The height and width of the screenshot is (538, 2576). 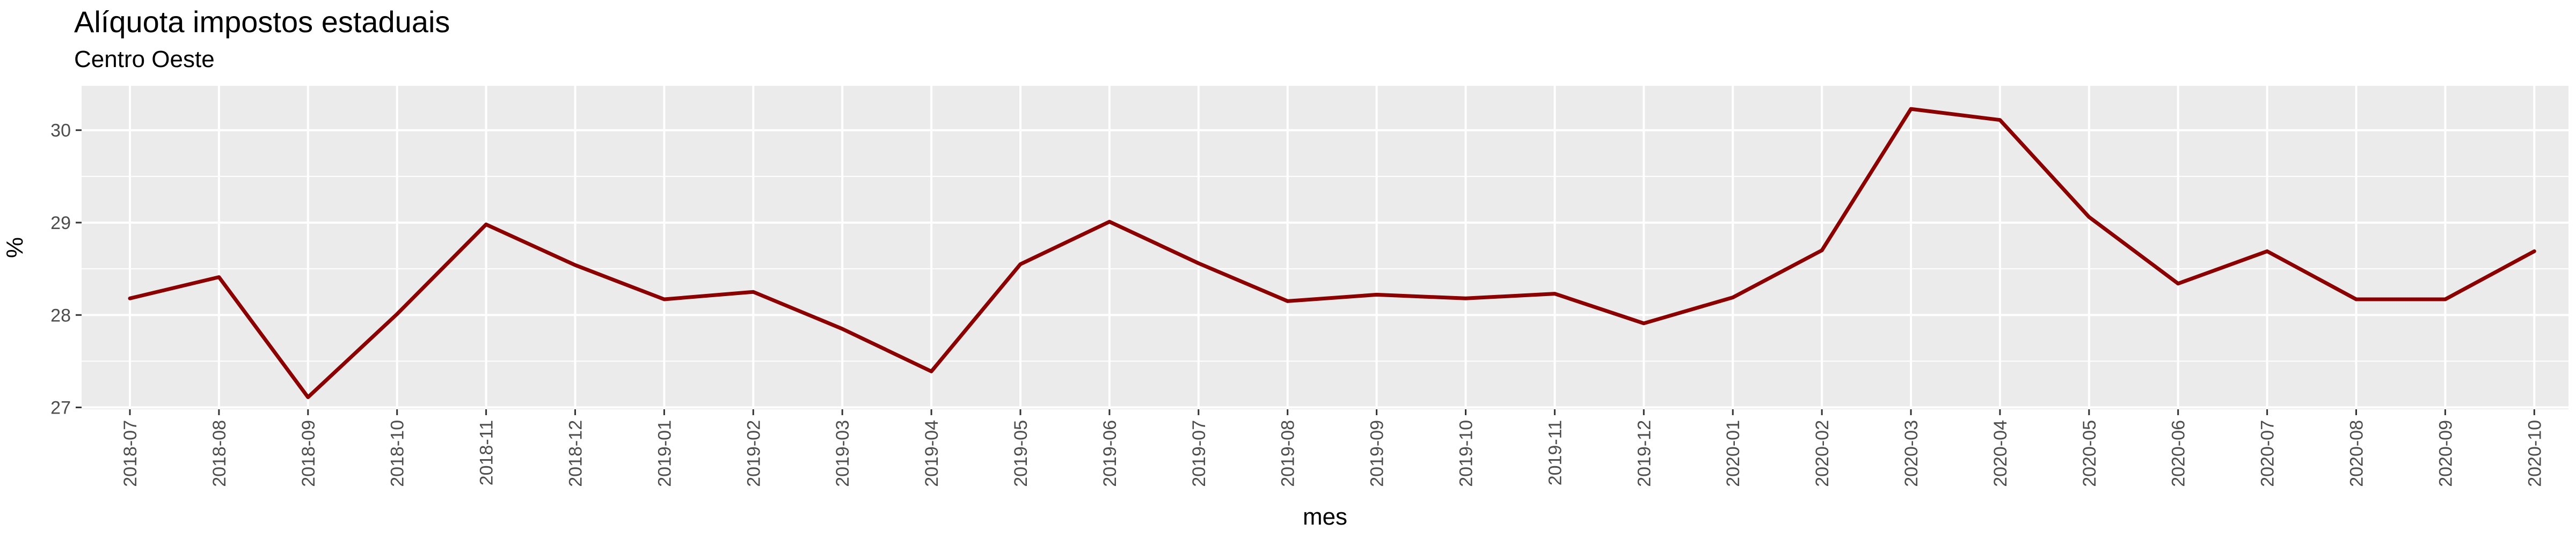 I want to click on y-tick-label: 29, so click(x=60, y=223).